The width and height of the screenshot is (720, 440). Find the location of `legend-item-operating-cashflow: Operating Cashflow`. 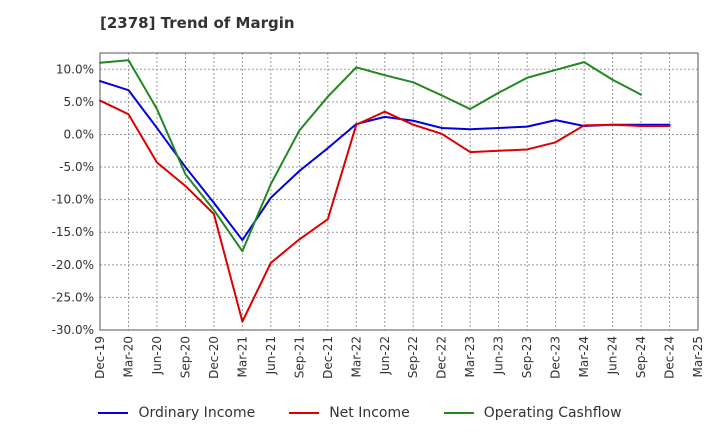

legend-item-operating-cashflow: Operating Cashflow is located at coordinates (532, 413).